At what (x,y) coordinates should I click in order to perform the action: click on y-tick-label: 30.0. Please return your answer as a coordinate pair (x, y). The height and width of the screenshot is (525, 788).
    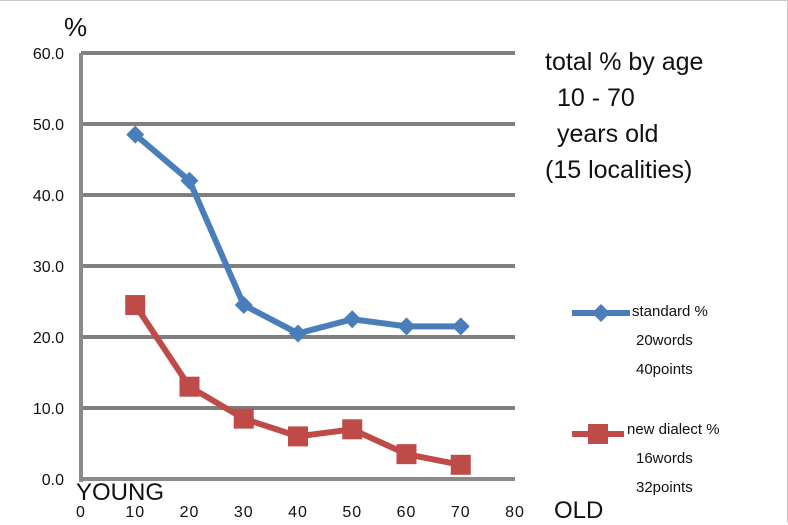
    Looking at the image, I should click on (48, 267).